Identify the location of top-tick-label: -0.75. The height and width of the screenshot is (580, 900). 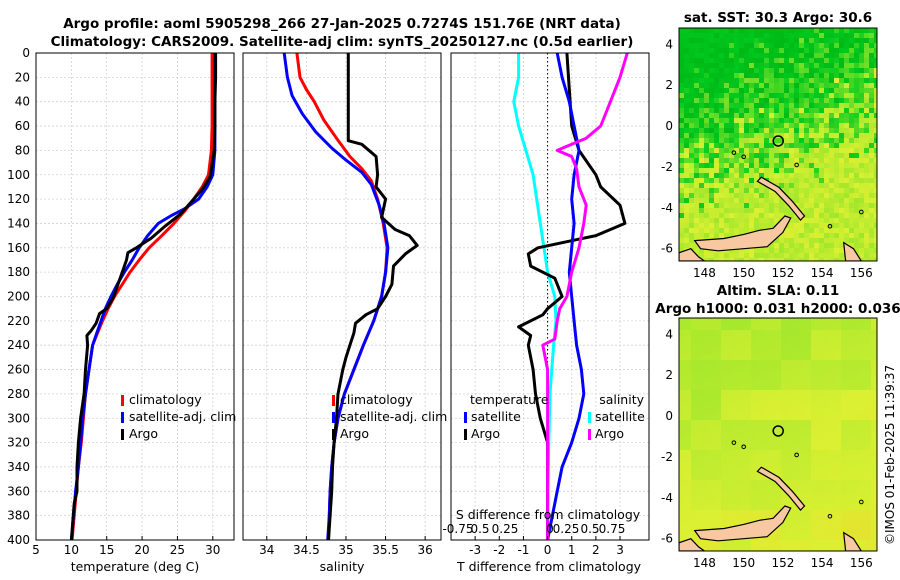
(457, 529).